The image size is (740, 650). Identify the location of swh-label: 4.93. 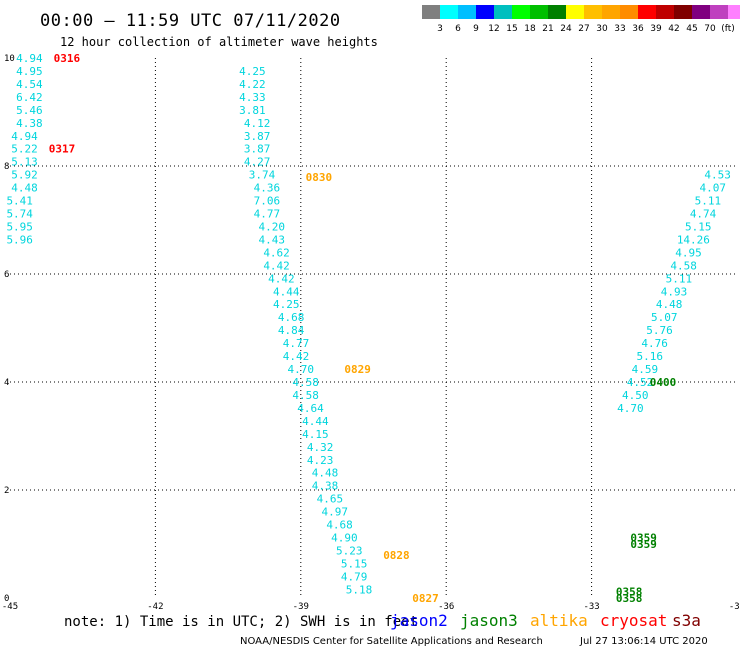
(674, 291).